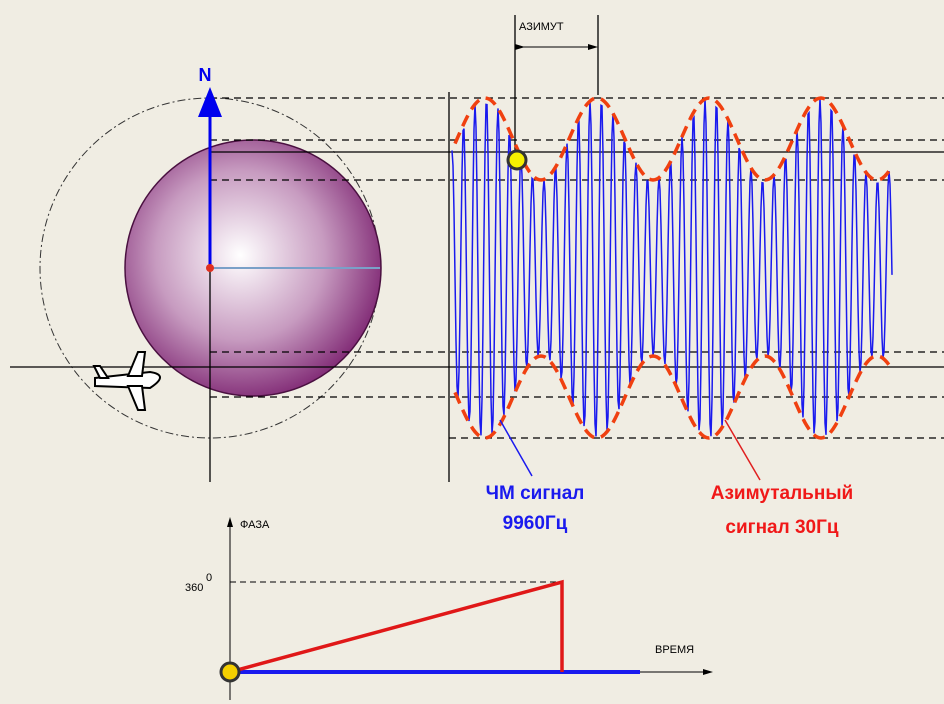 The height and width of the screenshot is (704, 944). I want to click on envelope-top, so click(673, 139).